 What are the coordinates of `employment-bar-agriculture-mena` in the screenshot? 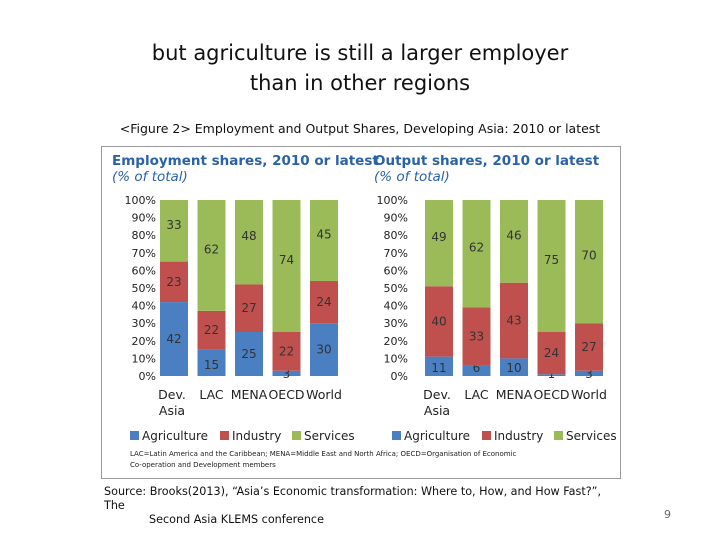 It's located at (249, 354).